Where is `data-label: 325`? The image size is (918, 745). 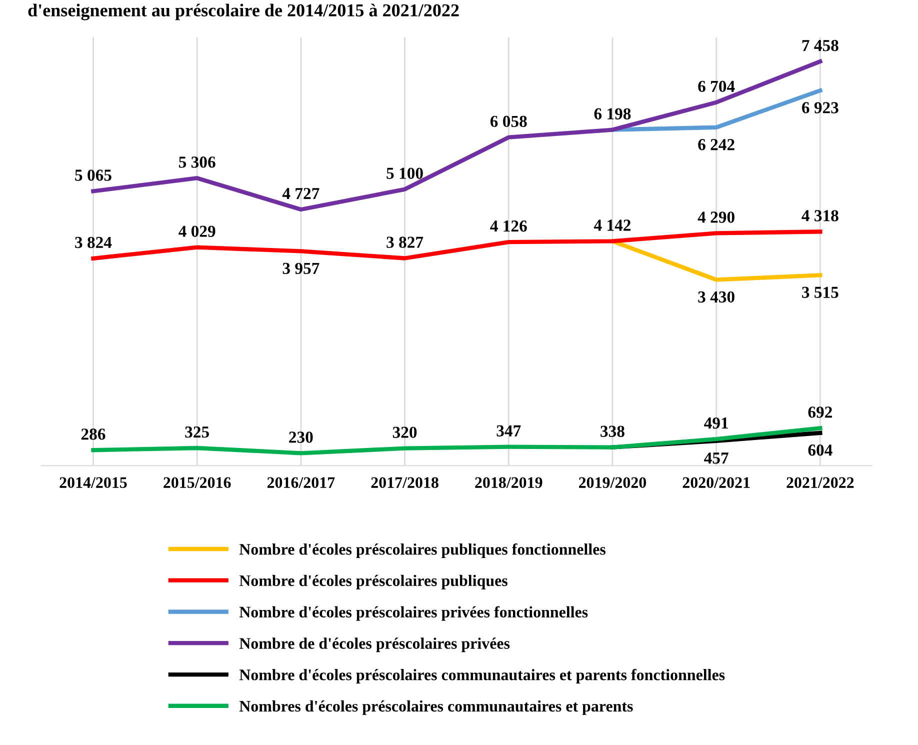 data-label: 325 is located at coordinates (197, 432).